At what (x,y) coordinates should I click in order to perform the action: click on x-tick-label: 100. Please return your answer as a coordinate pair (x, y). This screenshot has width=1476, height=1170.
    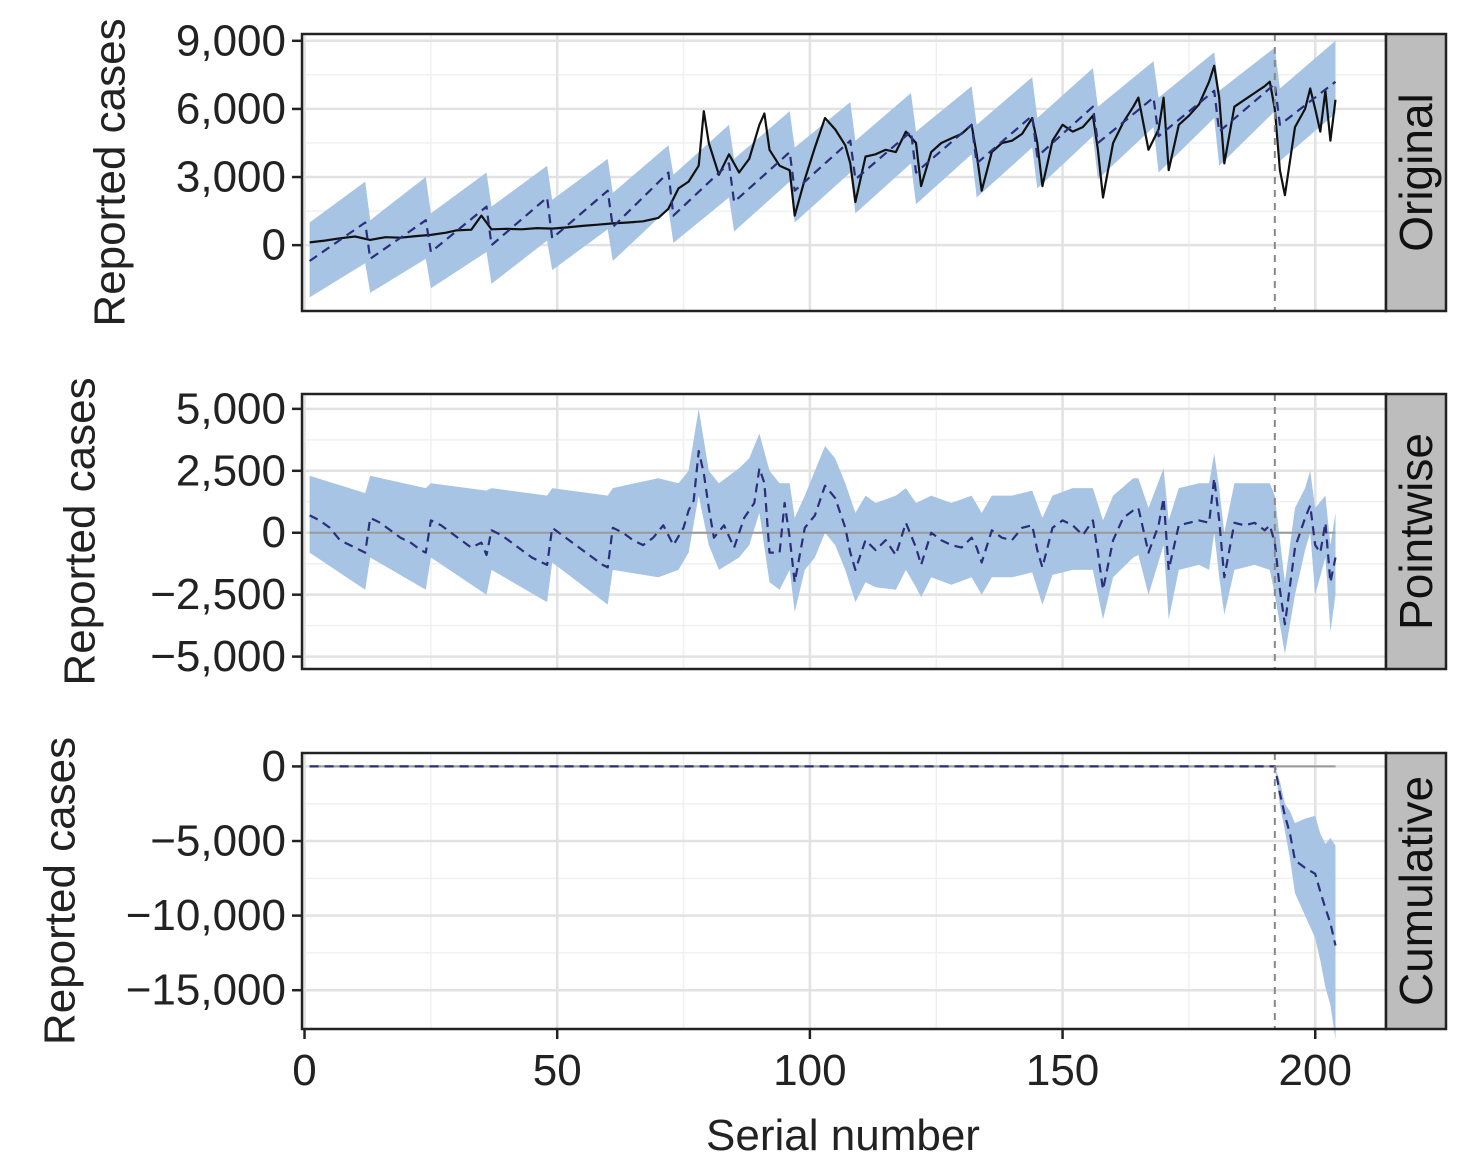
    Looking at the image, I should click on (809, 1070).